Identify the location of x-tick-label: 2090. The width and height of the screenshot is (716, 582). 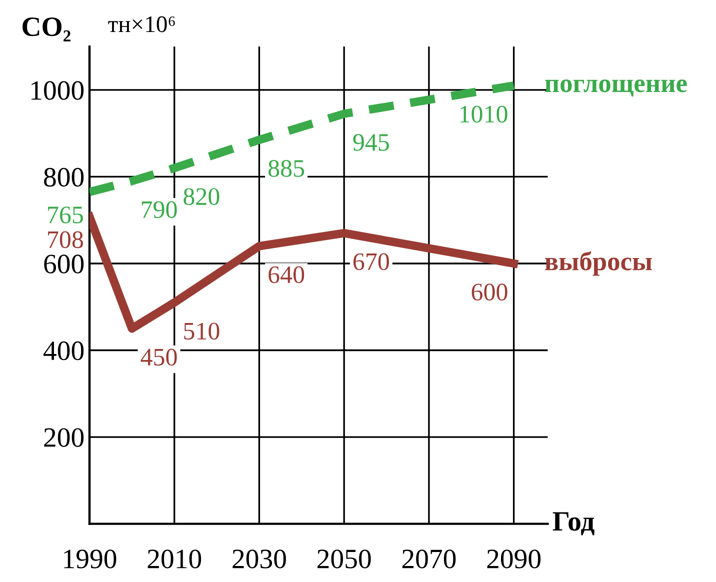
(514, 559).